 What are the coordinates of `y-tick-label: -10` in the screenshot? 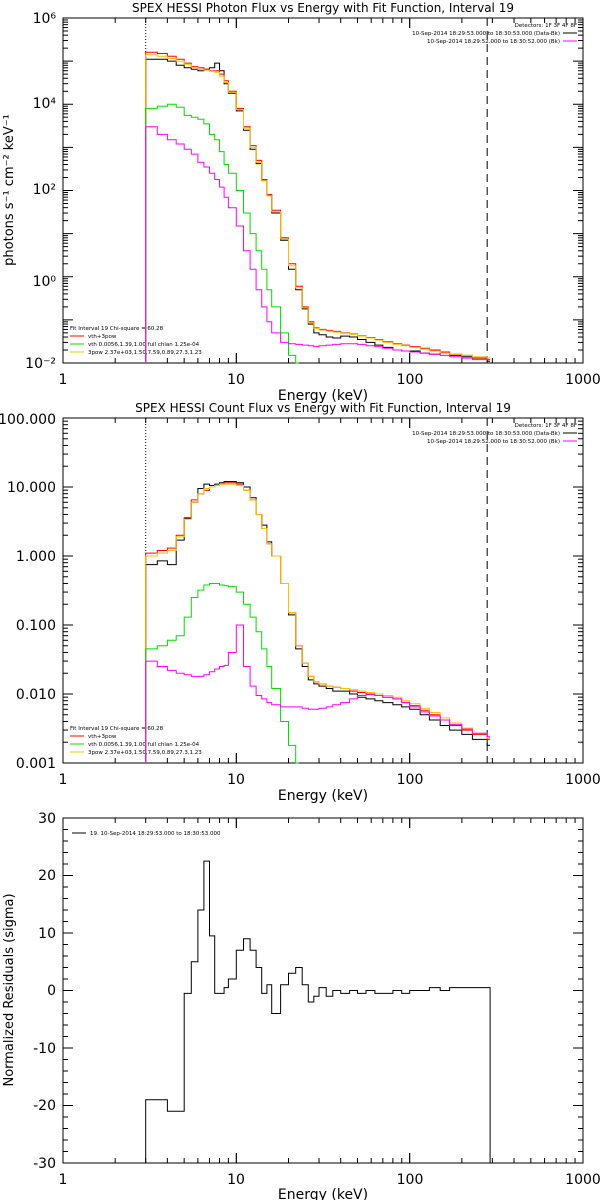 It's located at (44, 1049).